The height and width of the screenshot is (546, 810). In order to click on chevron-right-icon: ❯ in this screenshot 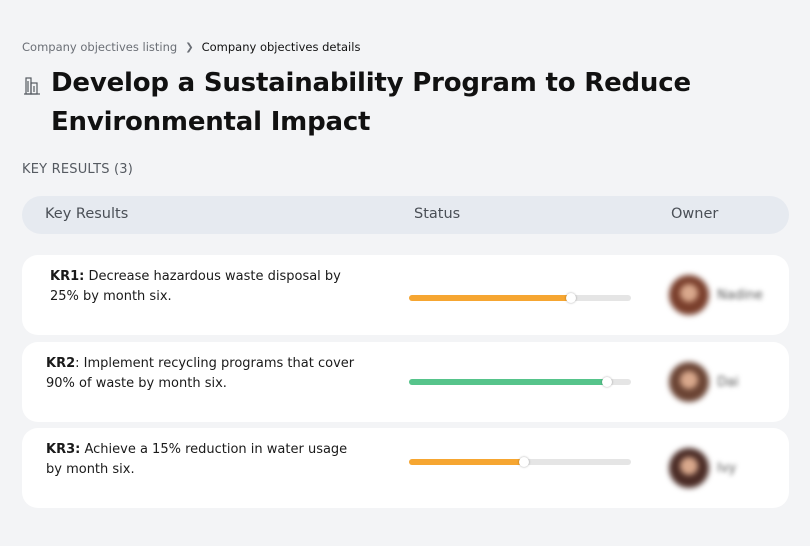, I will do `click(189, 47)`.